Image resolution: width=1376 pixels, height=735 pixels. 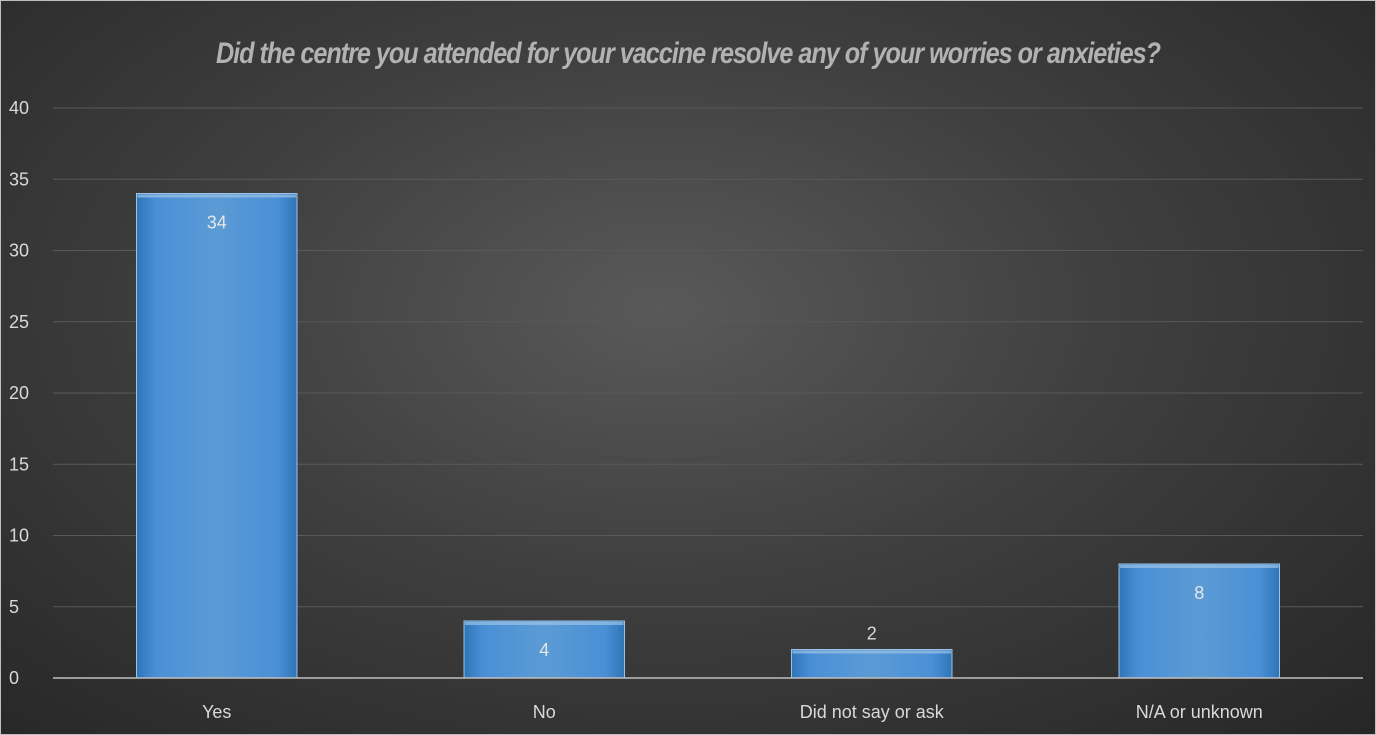 I want to click on y-tick-label: 30, so click(x=19, y=251).